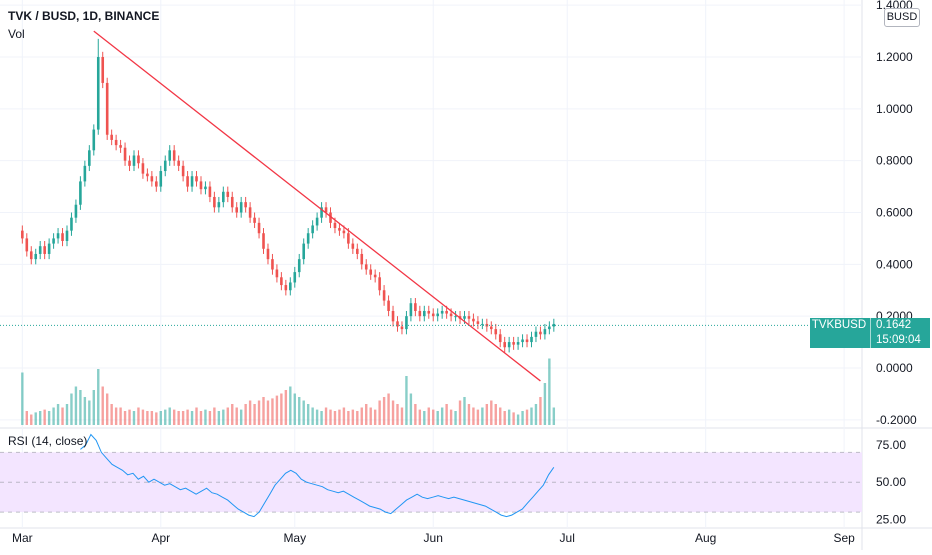 The width and height of the screenshot is (932, 555). I want to click on time-tick-label: Aug, so click(705, 538).